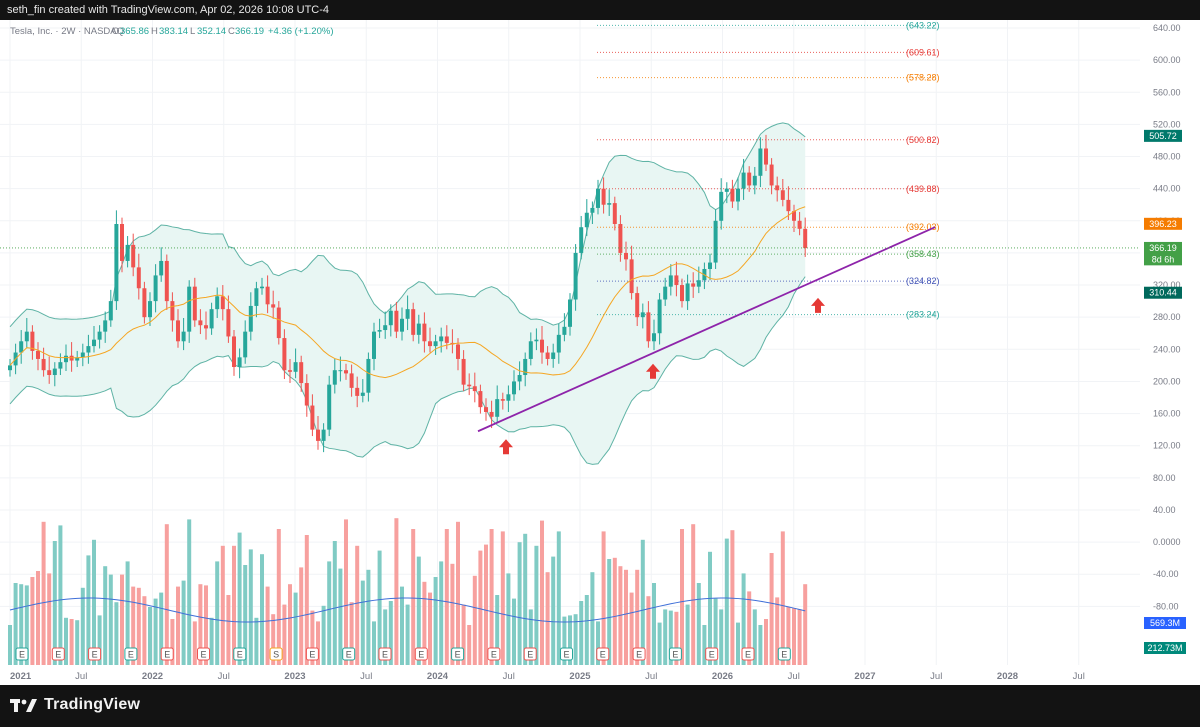 The height and width of the screenshot is (727, 1200). What do you see at coordinates (407, 610) in the screenshot?
I see `volume-ma-line` at bounding box center [407, 610].